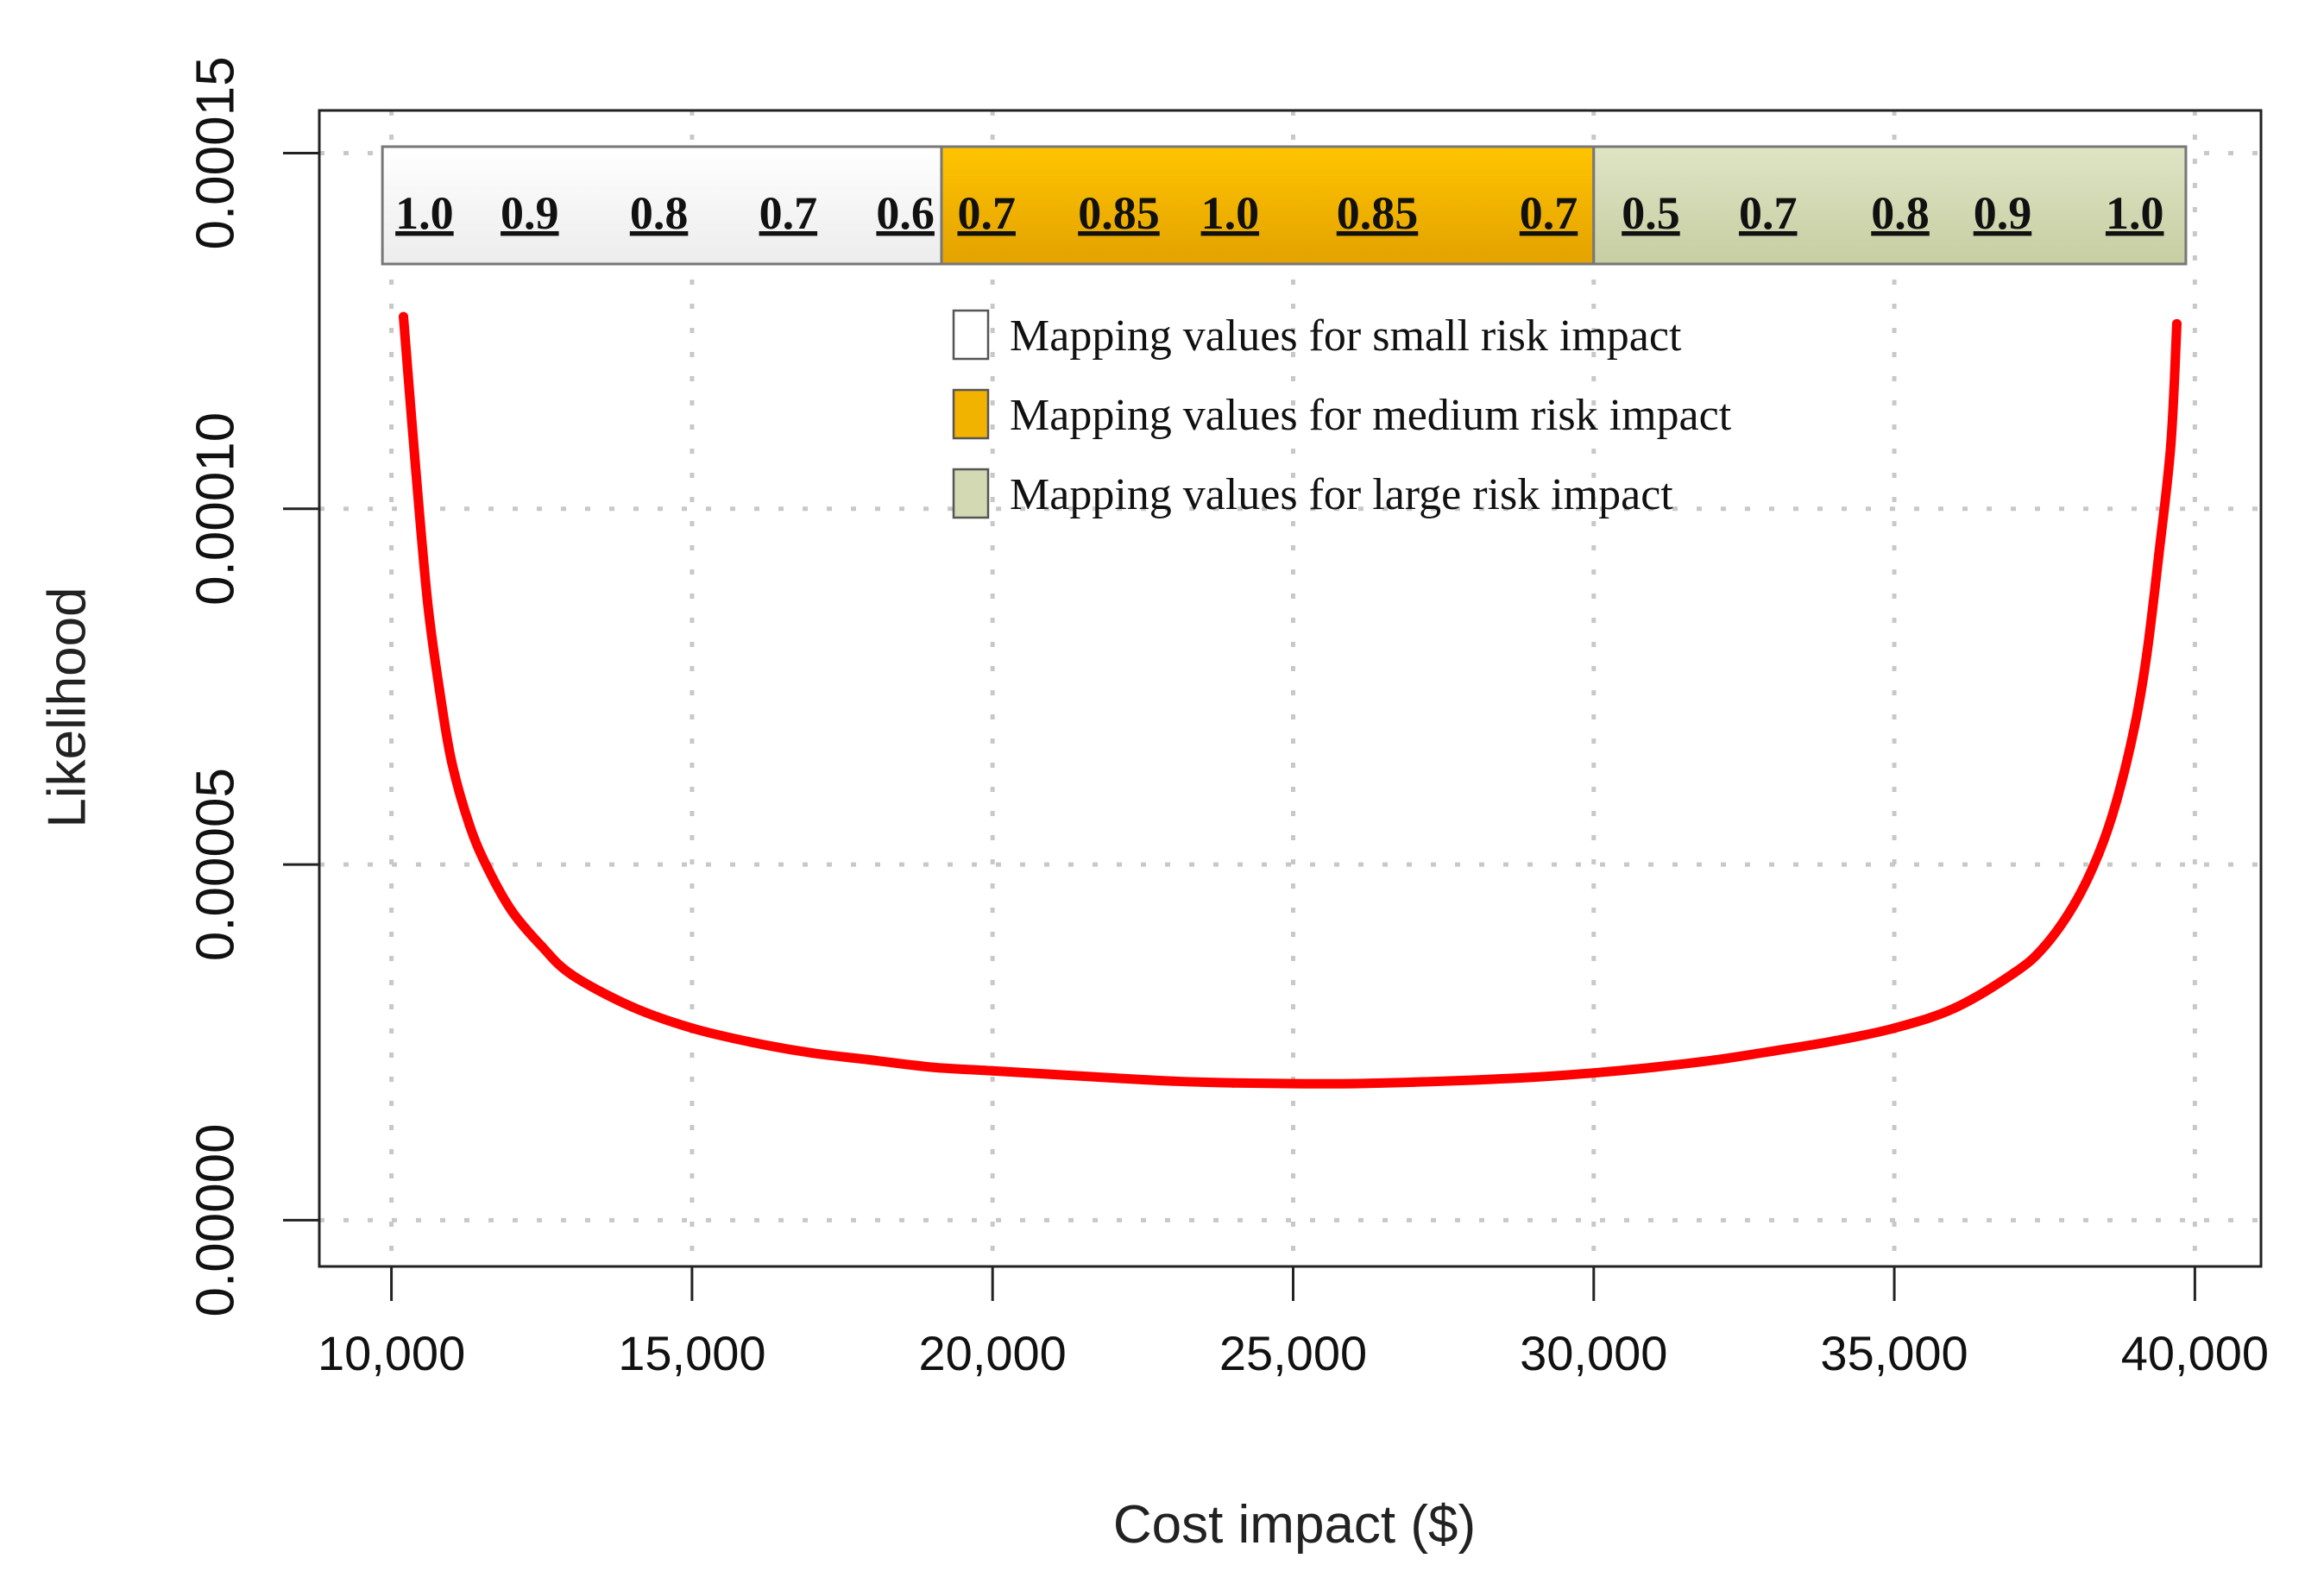 This screenshot has width=2305, height=1596. I want to click on x-tick-label: 15,000, so click(692, 1353).